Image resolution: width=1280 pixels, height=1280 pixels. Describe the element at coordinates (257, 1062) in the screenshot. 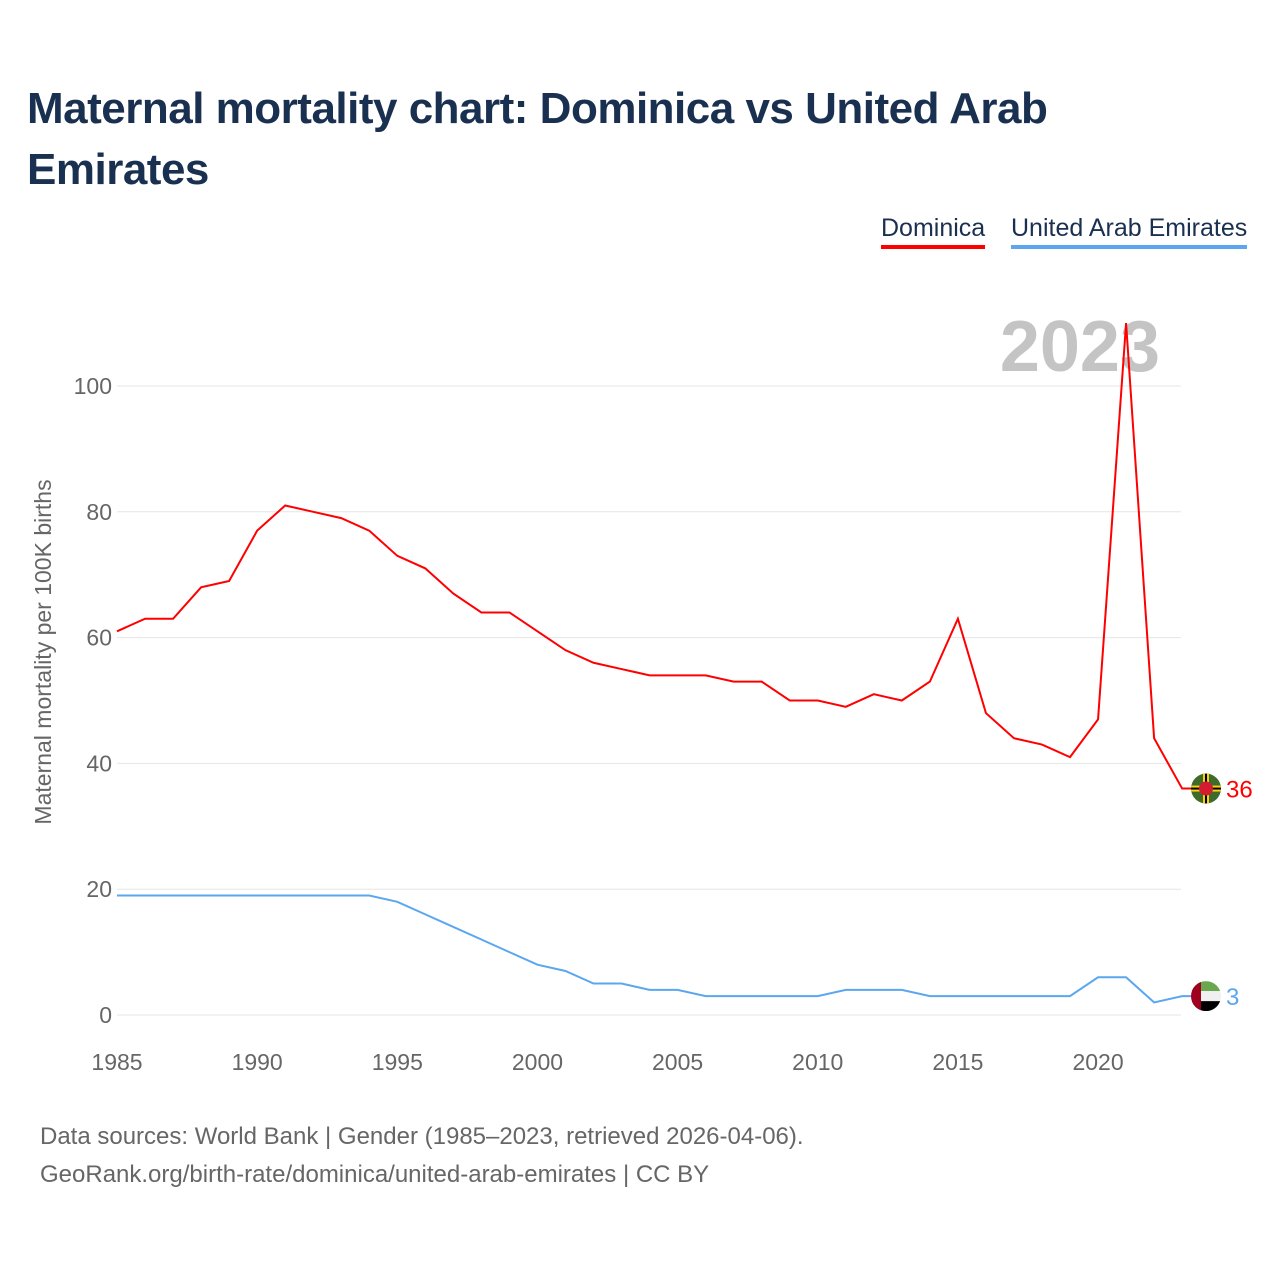

I see `x-tick-label: 1990` at that location.